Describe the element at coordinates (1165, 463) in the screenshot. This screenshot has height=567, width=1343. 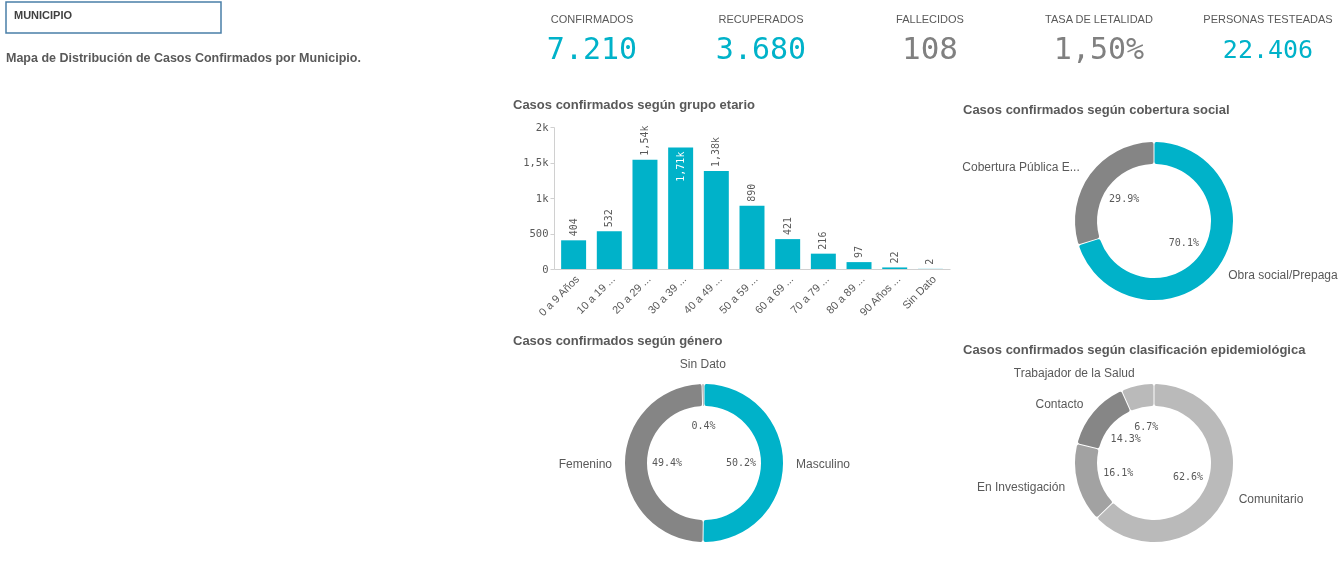
I see `donut-slice` at that location.